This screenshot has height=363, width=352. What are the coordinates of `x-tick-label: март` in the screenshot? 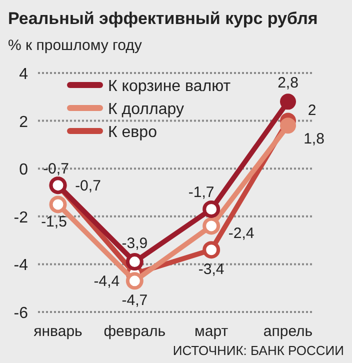 It's located at (211, 331).